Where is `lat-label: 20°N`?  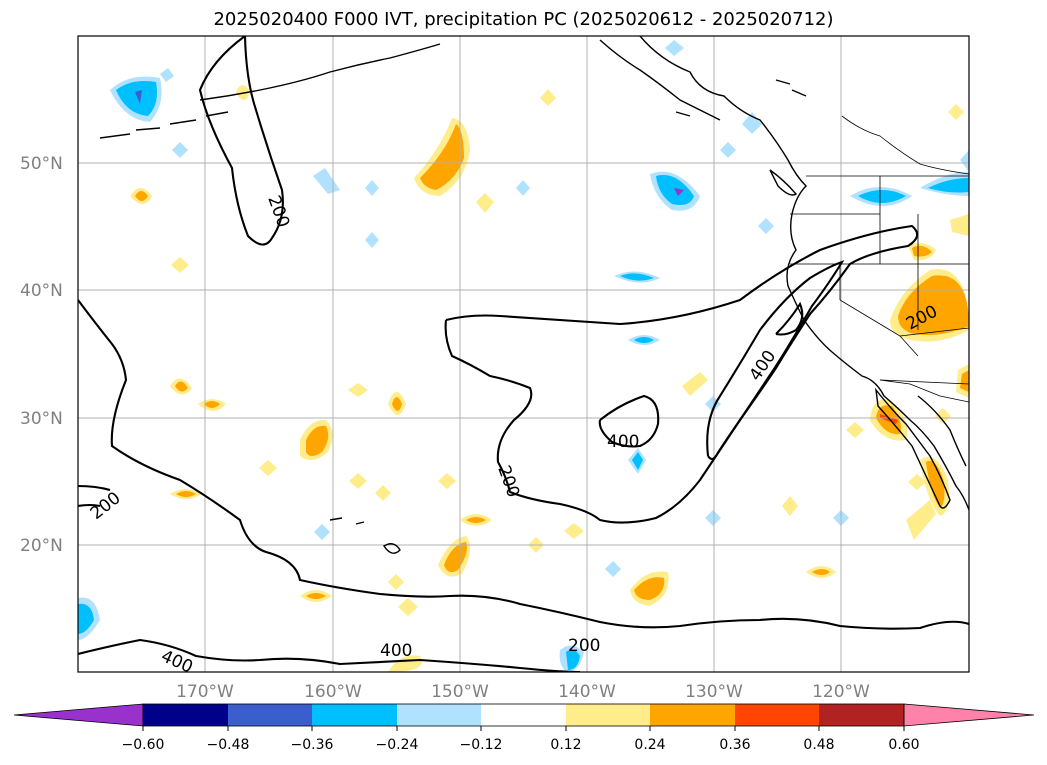
lat-label: 20°N is located at coordinates (41, 546).